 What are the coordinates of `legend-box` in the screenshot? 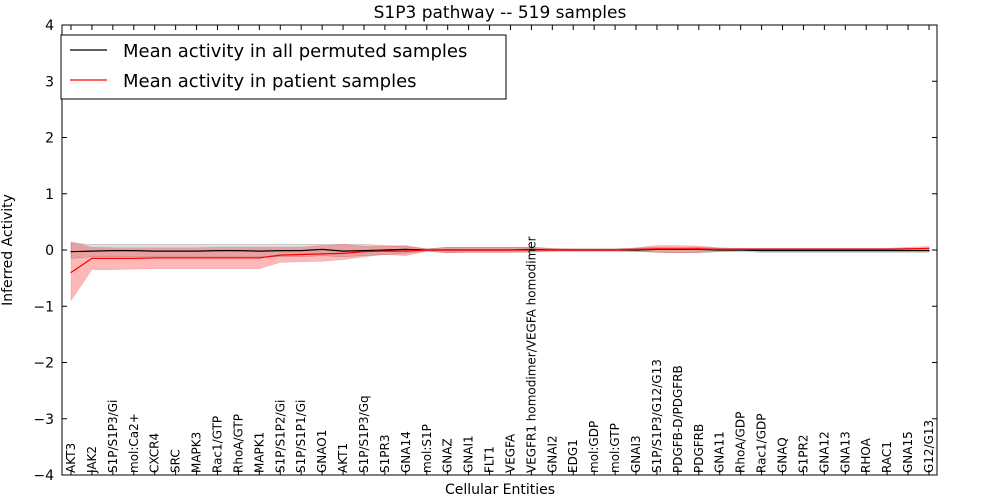 It's located at (283, 67).